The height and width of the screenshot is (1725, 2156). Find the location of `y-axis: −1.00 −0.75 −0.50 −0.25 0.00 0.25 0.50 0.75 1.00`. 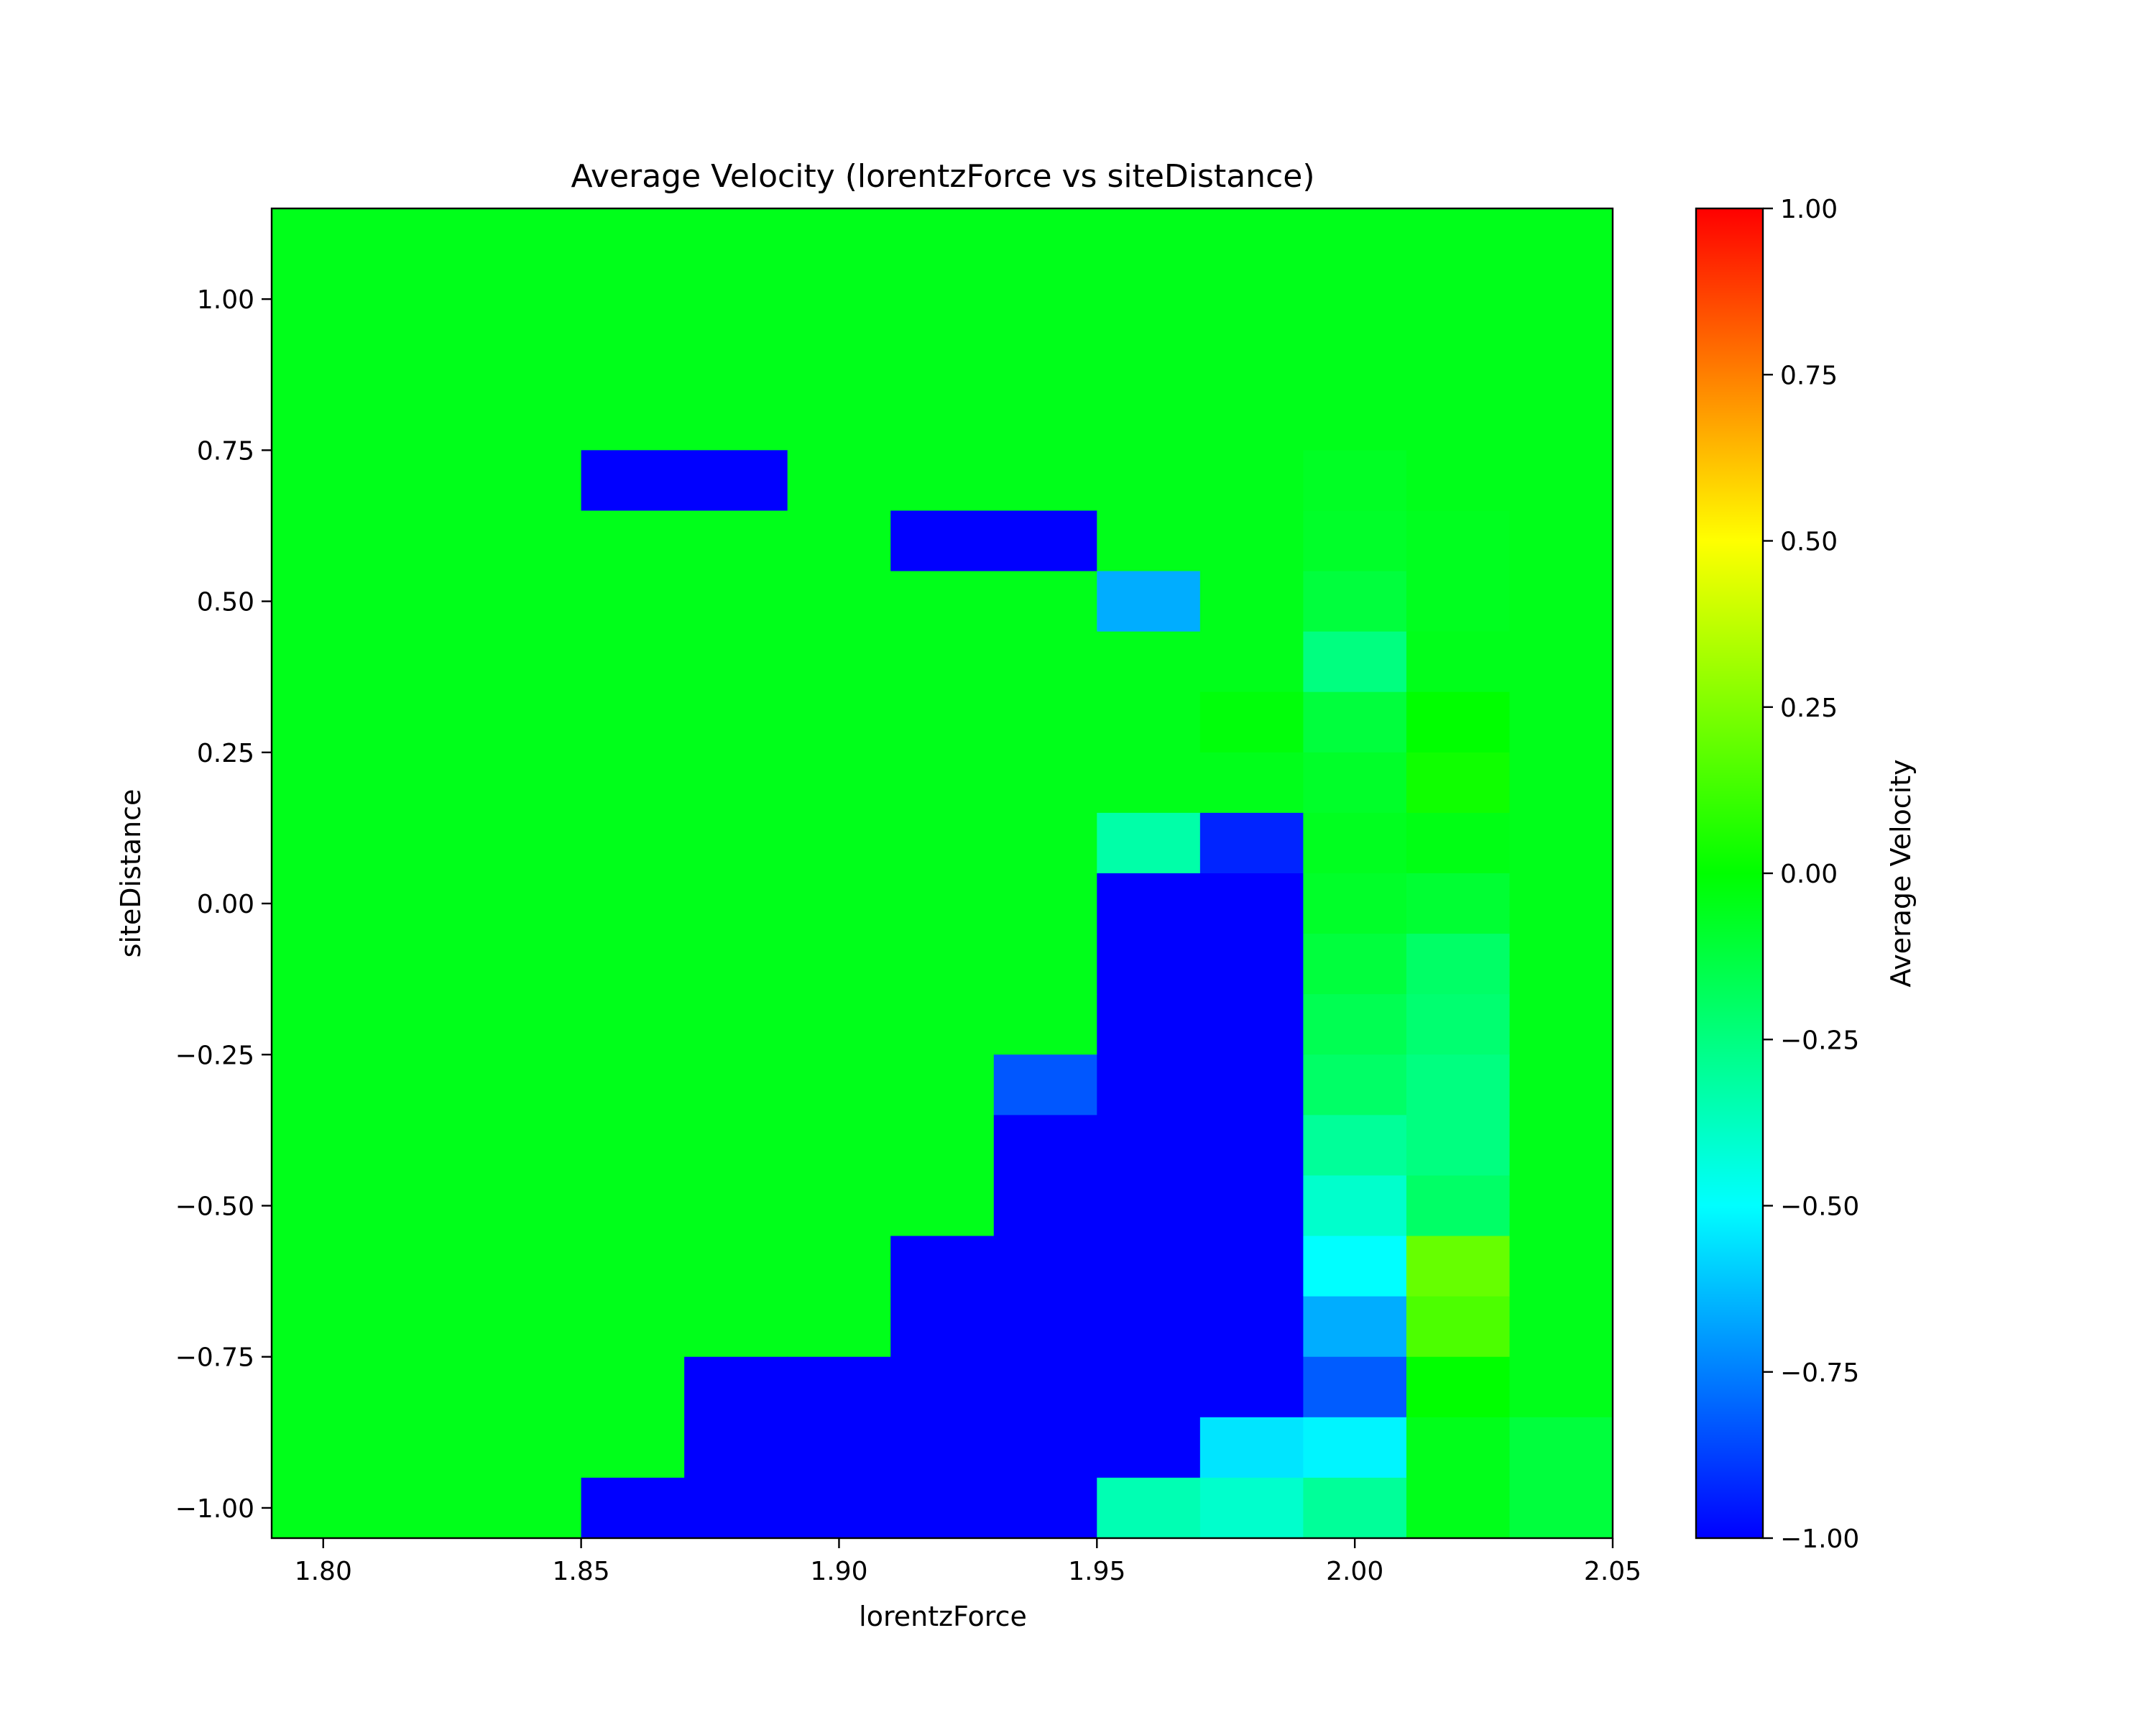

y-axis: −1.00 −0.75 −0.50 −0.25 0.00 0.25 0.50 0.75 1.00 is located at coordinates (224, 904).